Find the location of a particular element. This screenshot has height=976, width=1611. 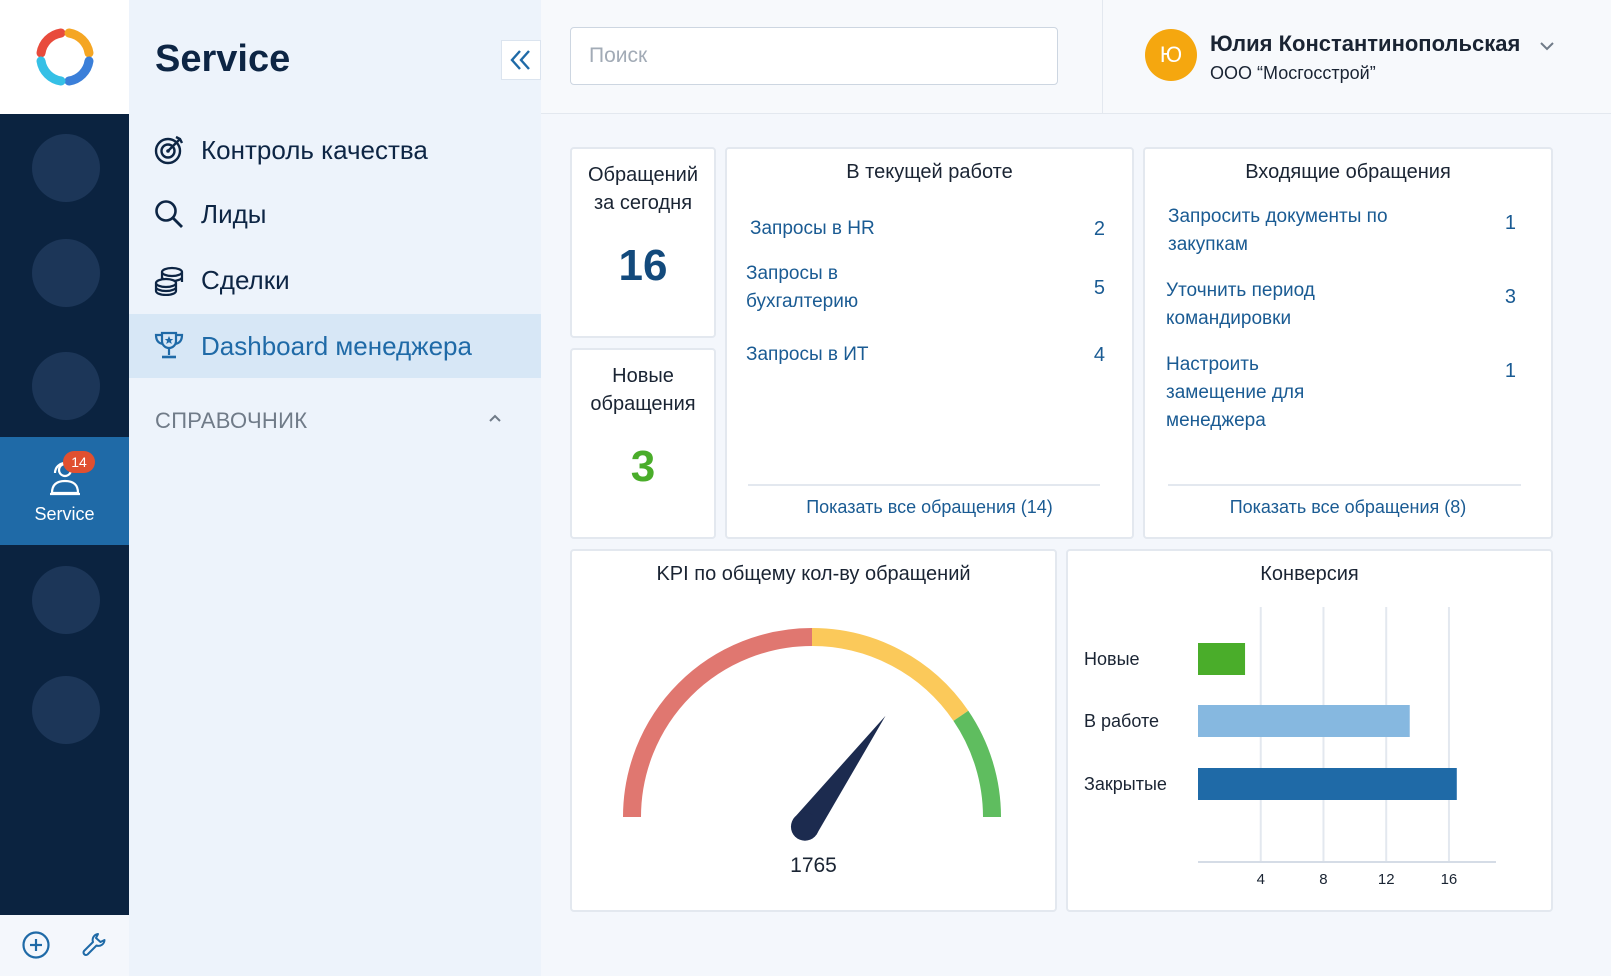

nav-item-leads: Лиды is located at coordinates (335, 214).